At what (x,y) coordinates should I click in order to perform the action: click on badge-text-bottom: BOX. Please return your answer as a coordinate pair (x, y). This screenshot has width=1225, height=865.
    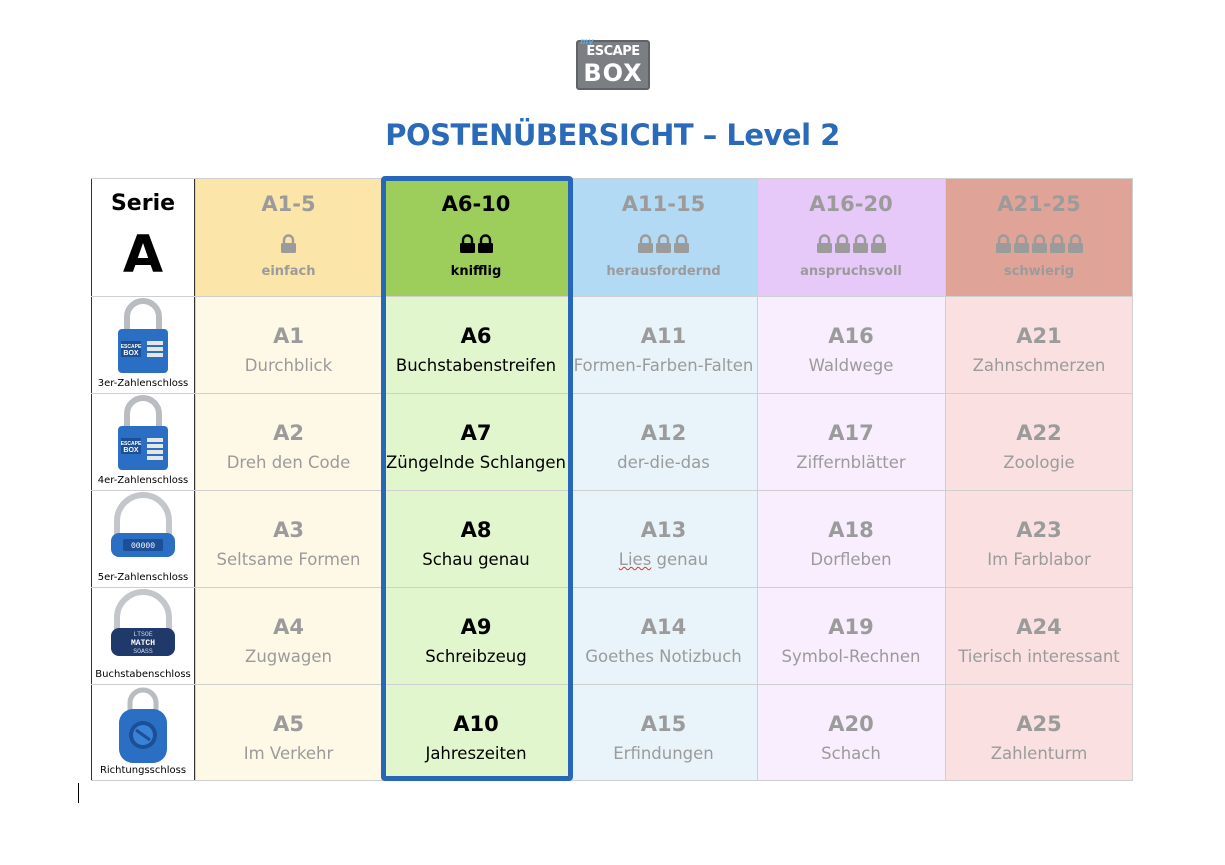
    Looking at the image, I should click on (131, 353).